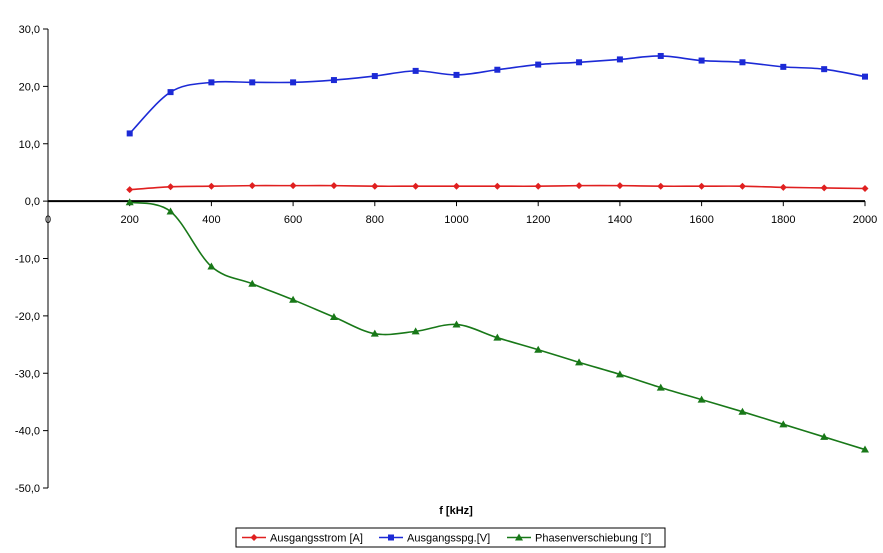 This screenshot has height=553, width=883. Describe the element at coordinates (456, 511) in the screenshot. I see `x-axis-label: f [kHz]` at that location.